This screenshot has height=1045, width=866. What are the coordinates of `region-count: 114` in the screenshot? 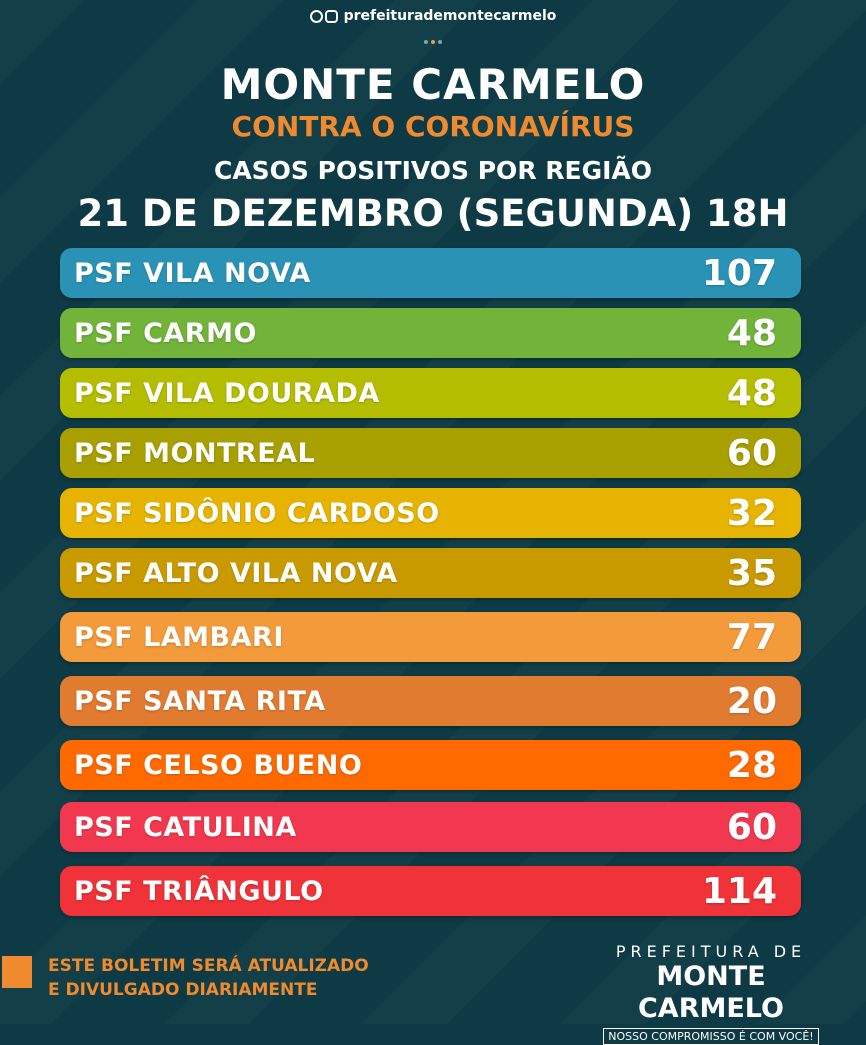 It's located at (739, 891).